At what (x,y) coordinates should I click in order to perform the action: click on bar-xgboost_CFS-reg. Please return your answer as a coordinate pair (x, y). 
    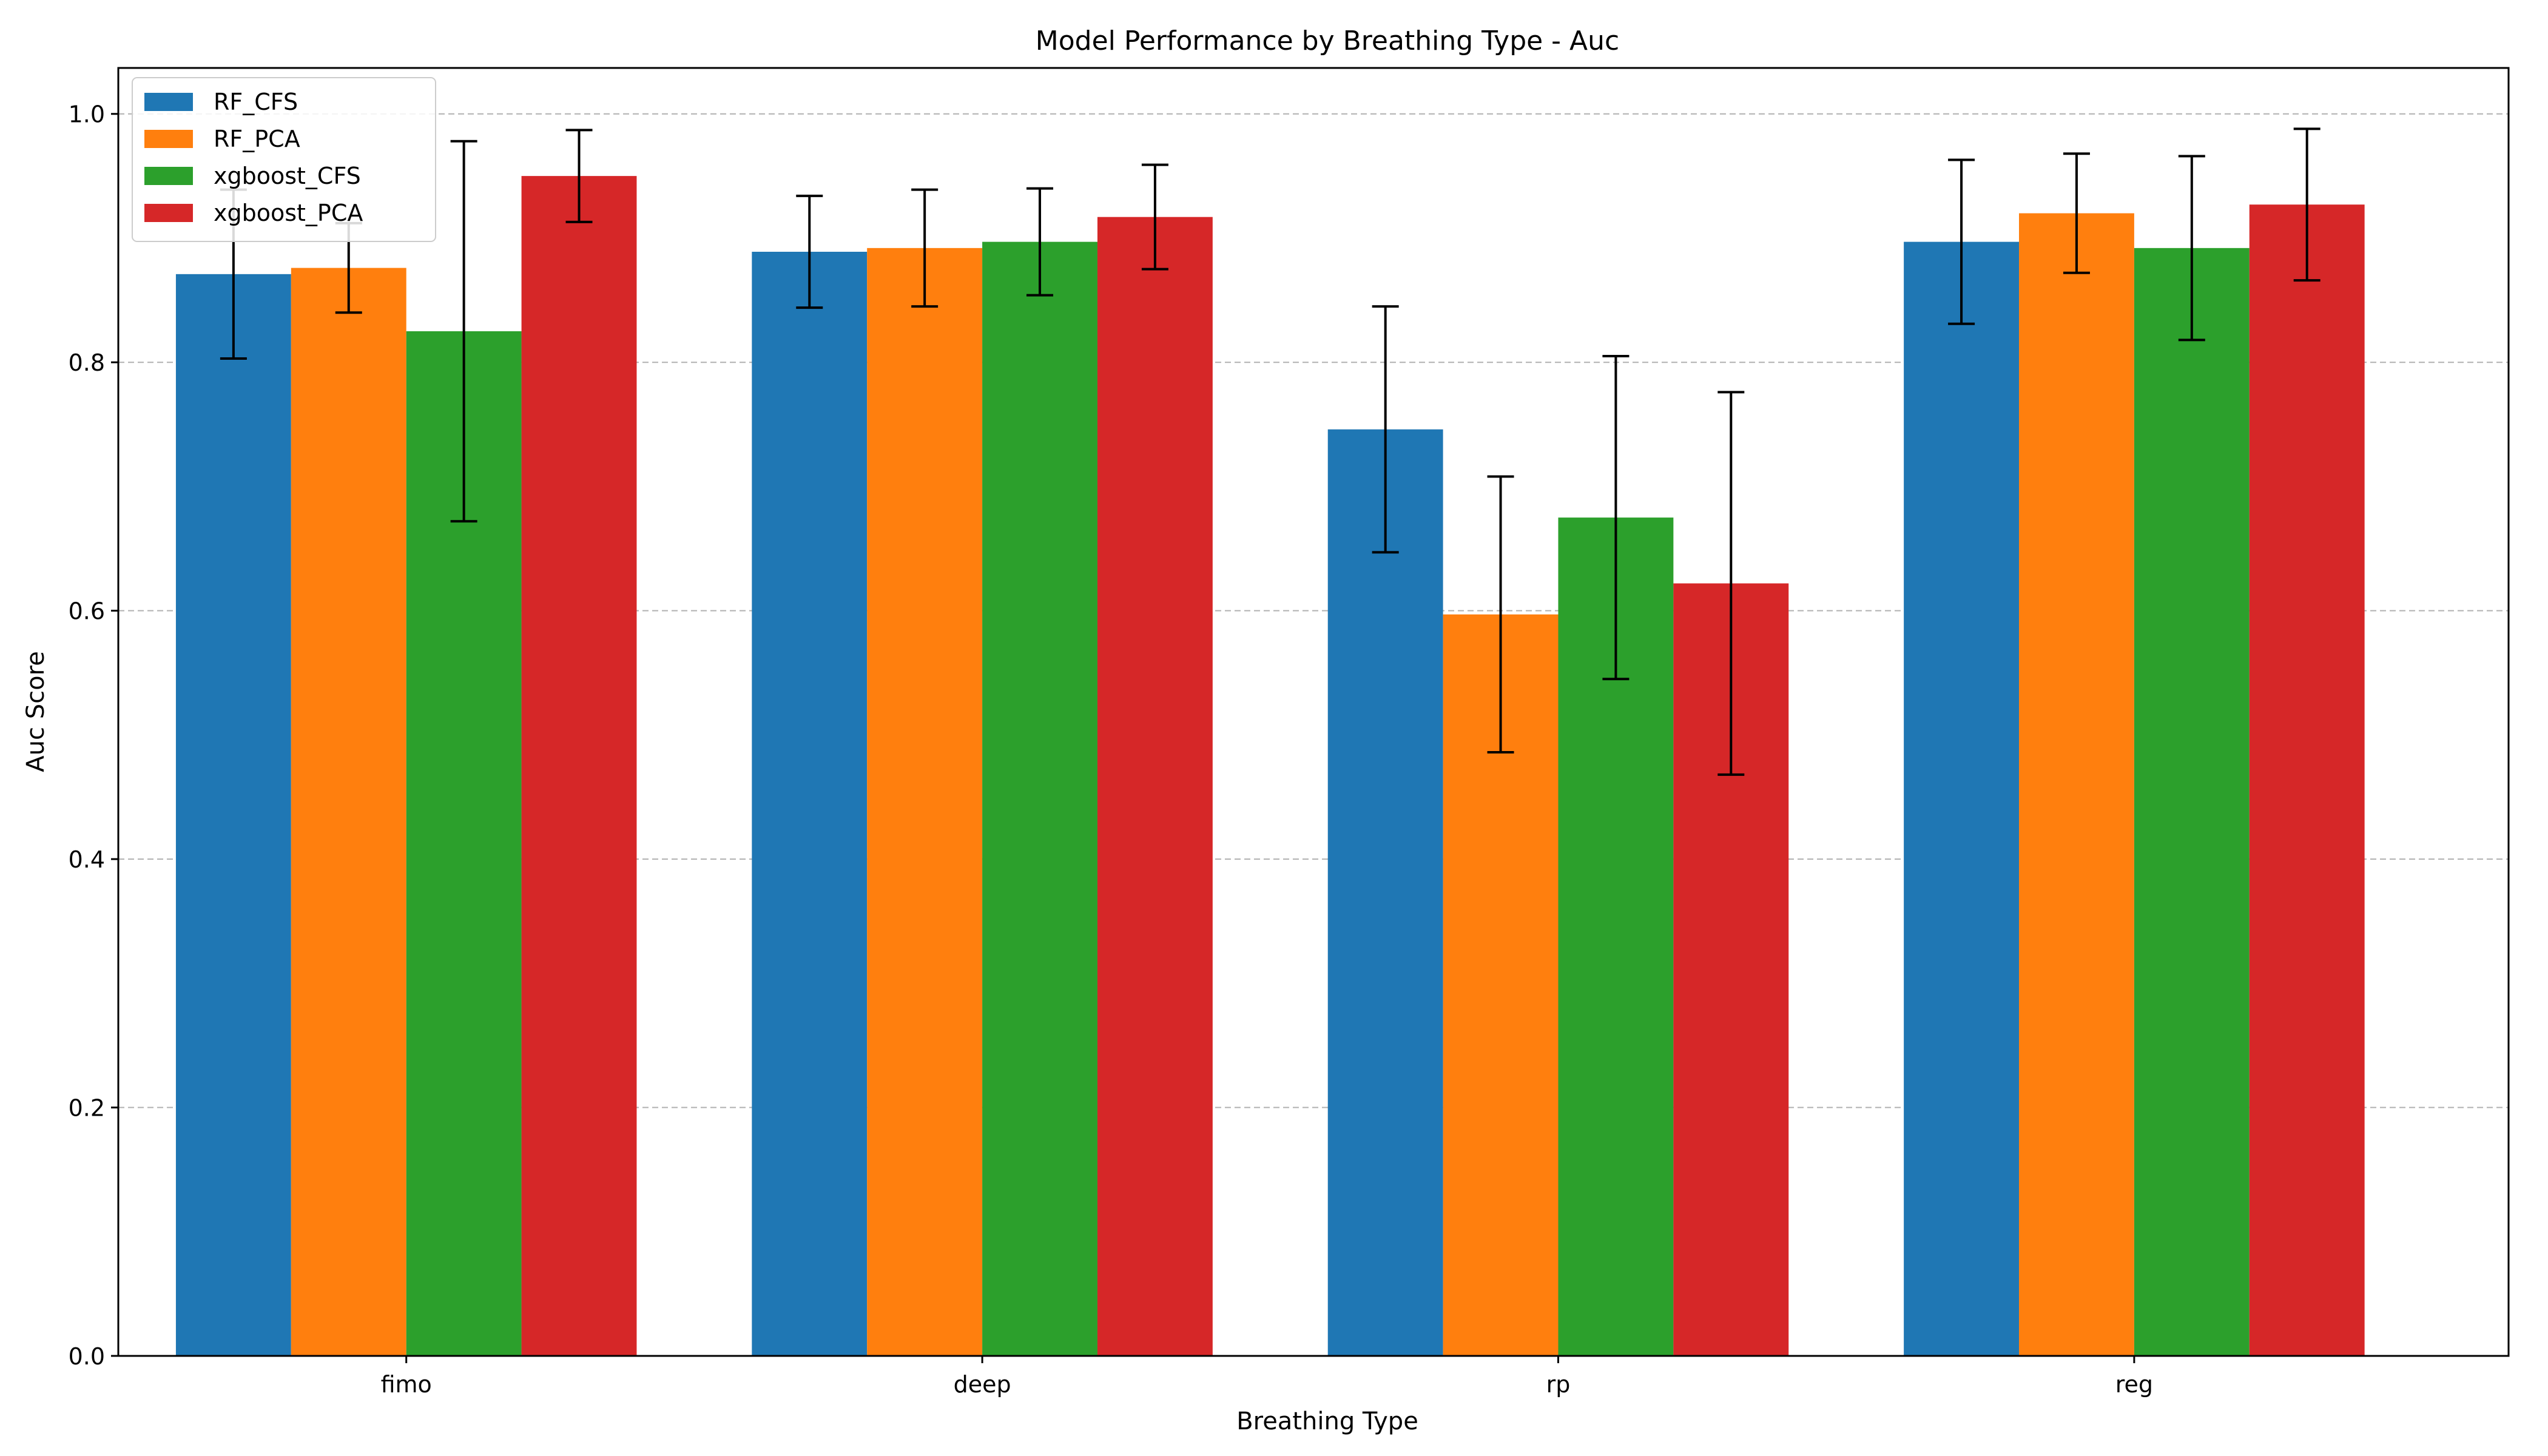
    Looking at the image, I should click on (2192, 802).